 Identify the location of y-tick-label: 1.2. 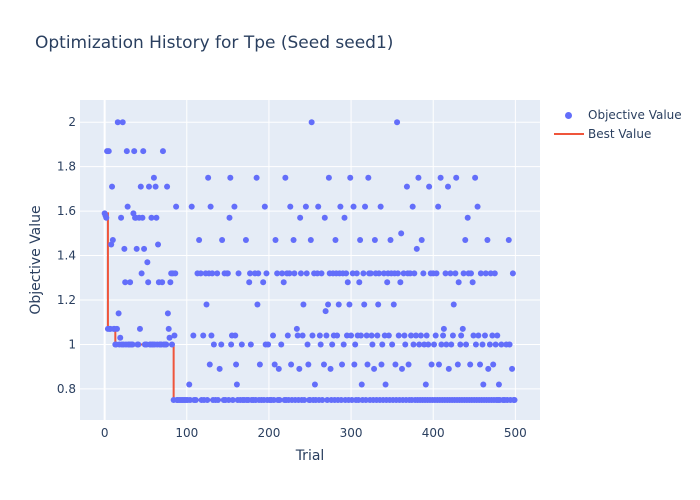
(66, 300).